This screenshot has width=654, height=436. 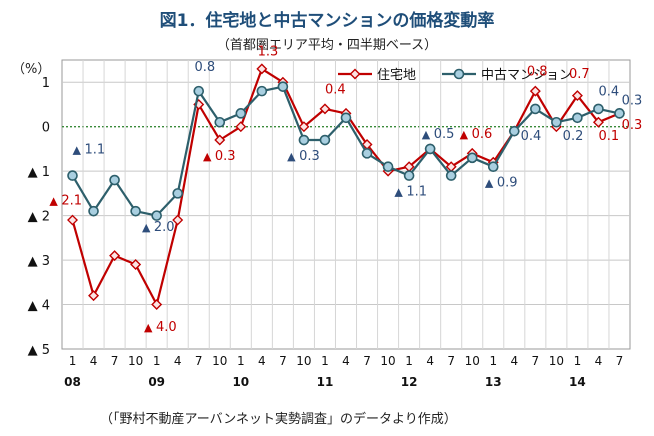 What do you see at coordinates (39, 217) in the screenshot?
I see `y-tick-label: ▲ 2` at bounding box center [39, 217].